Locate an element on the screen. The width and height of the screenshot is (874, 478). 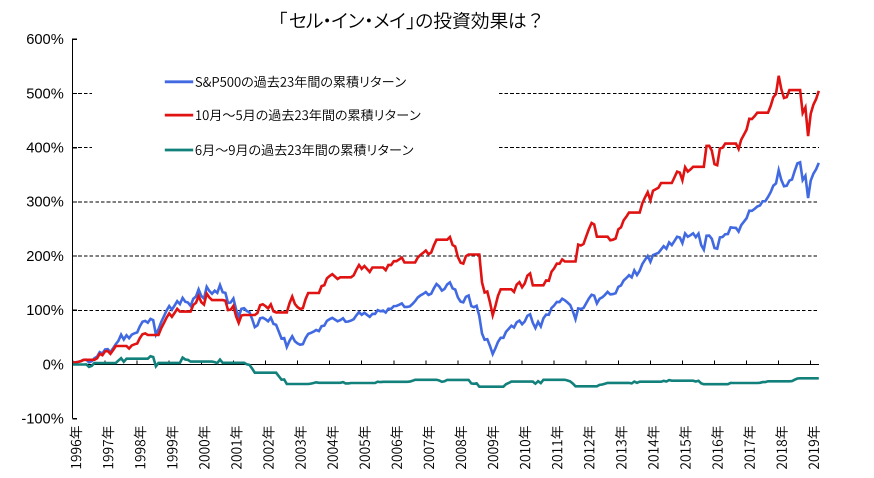
svg-text: 100% is located at coordinates (45, 311).